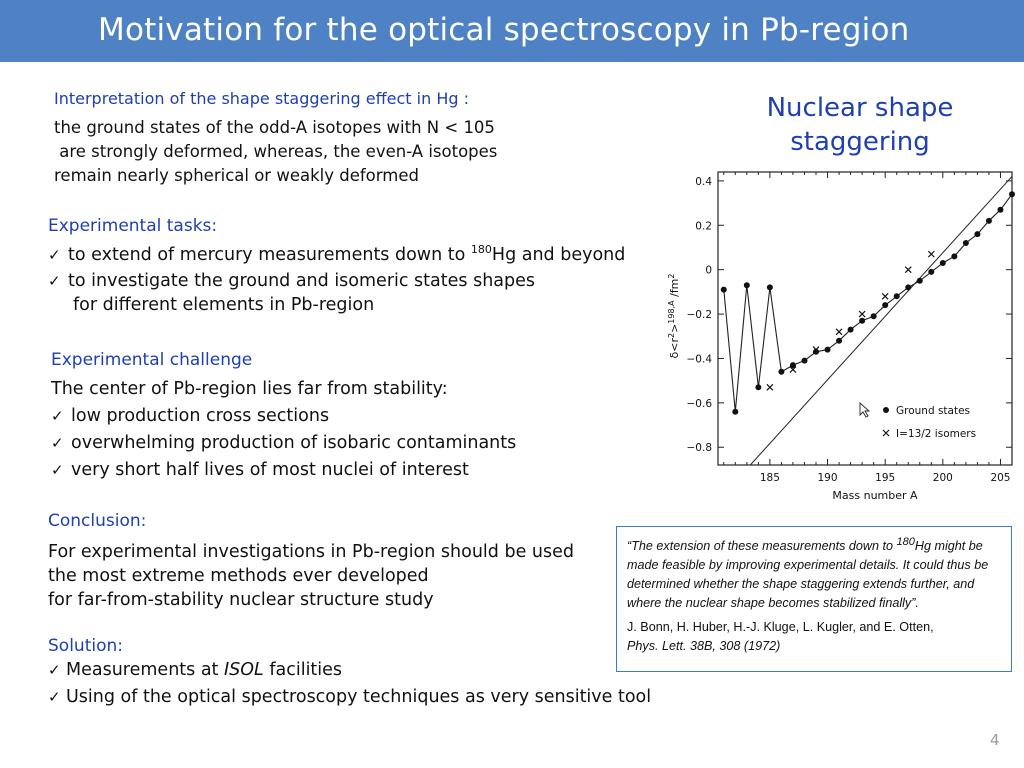 This screenshot has height=768, width=1024. What do you see at coordinates (238, 576) in the screenshot?
I see `conclusion-line: the most extreme methods ever developed` at bounding box center [238, 576].